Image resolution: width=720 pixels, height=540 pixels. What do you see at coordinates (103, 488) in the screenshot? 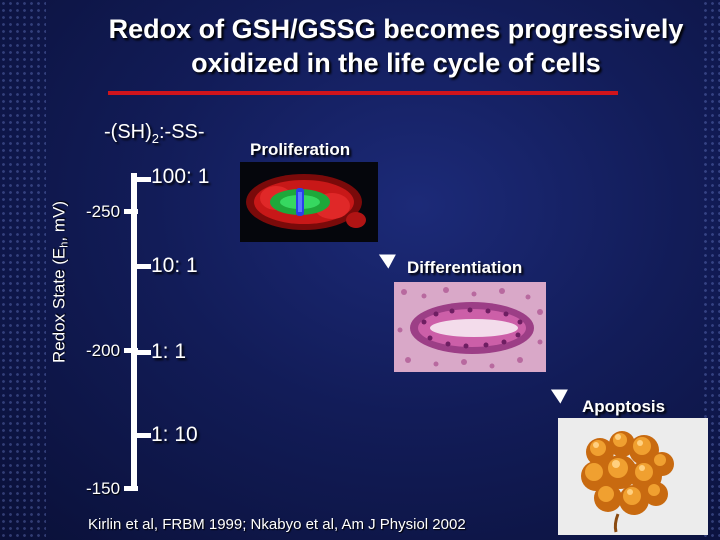
I see `tick-label-mv-150: -150` at bounding box center [103, 488].